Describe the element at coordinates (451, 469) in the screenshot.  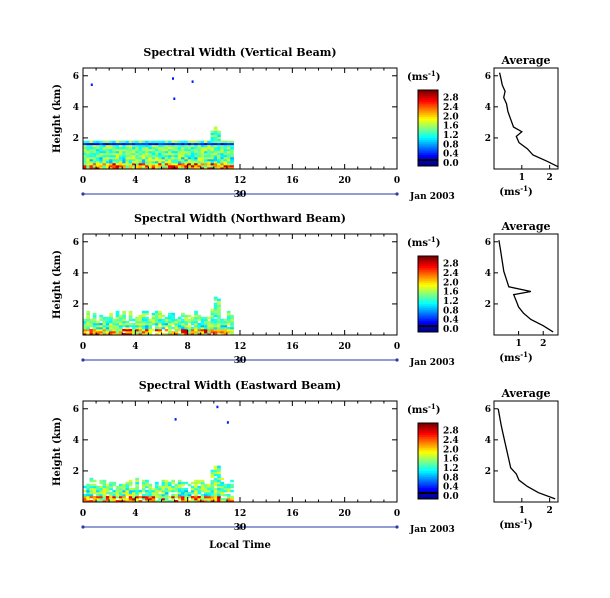
I see `colorbar-tick-label: 1.2` at that location.